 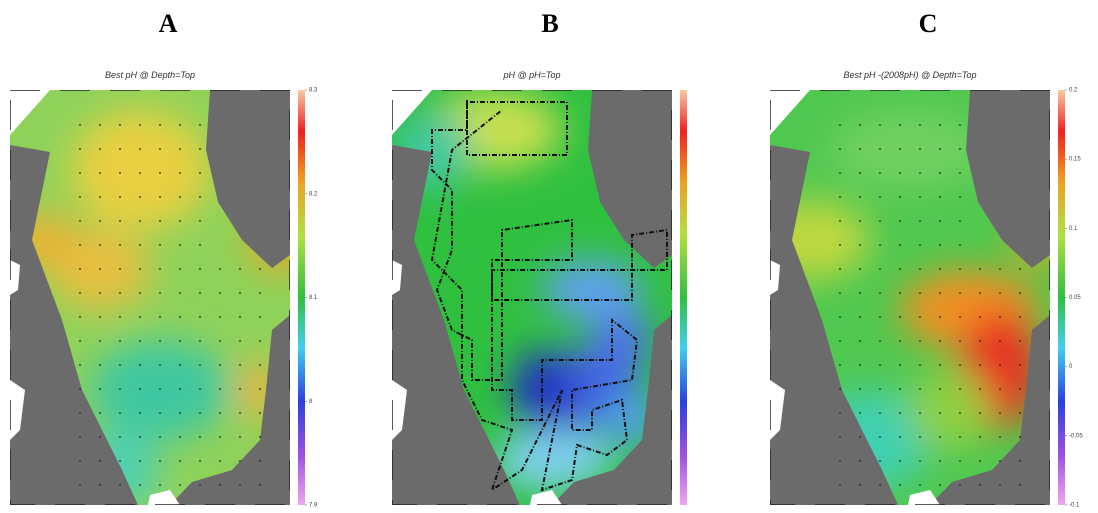 I want to click on colorbar-tick-label: 8.2, so click(x=313, y=194).